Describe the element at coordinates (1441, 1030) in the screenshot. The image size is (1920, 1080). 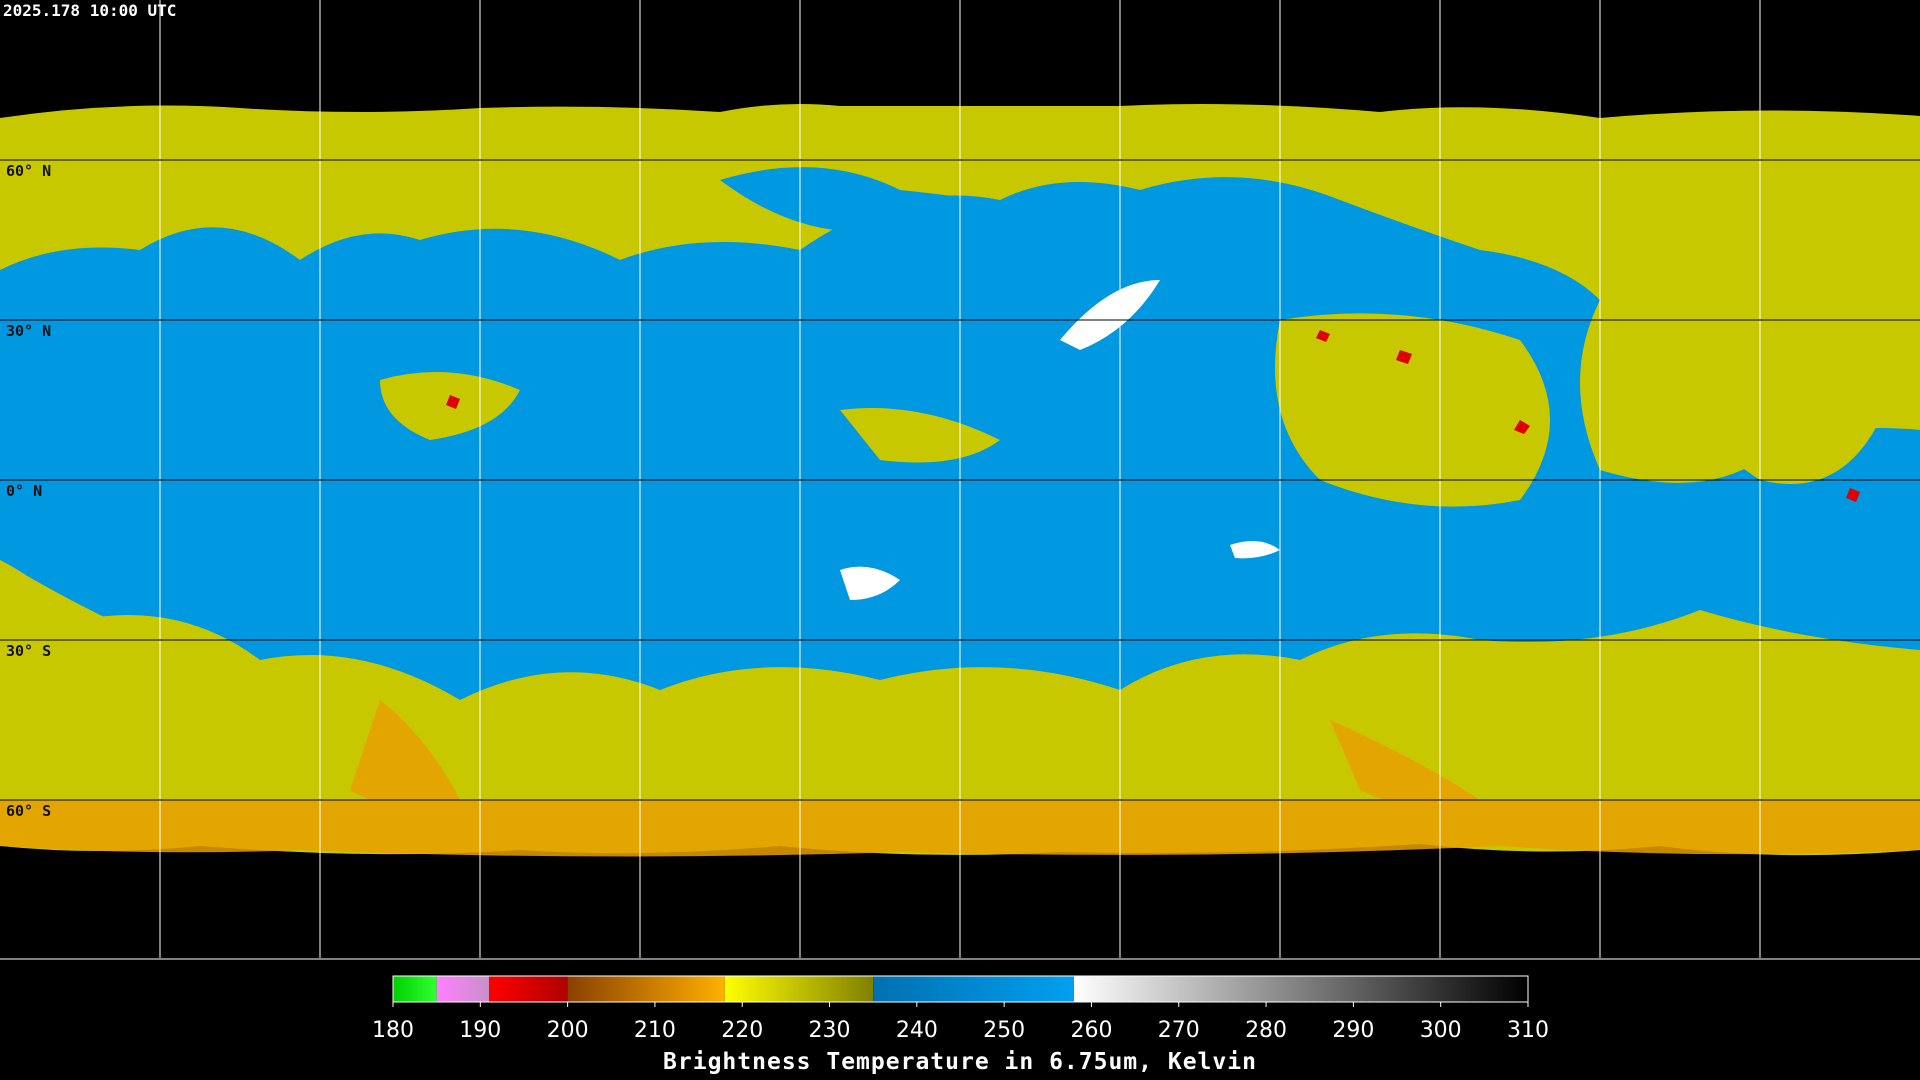
I see `colorbar-tick-label: 300` at that location.